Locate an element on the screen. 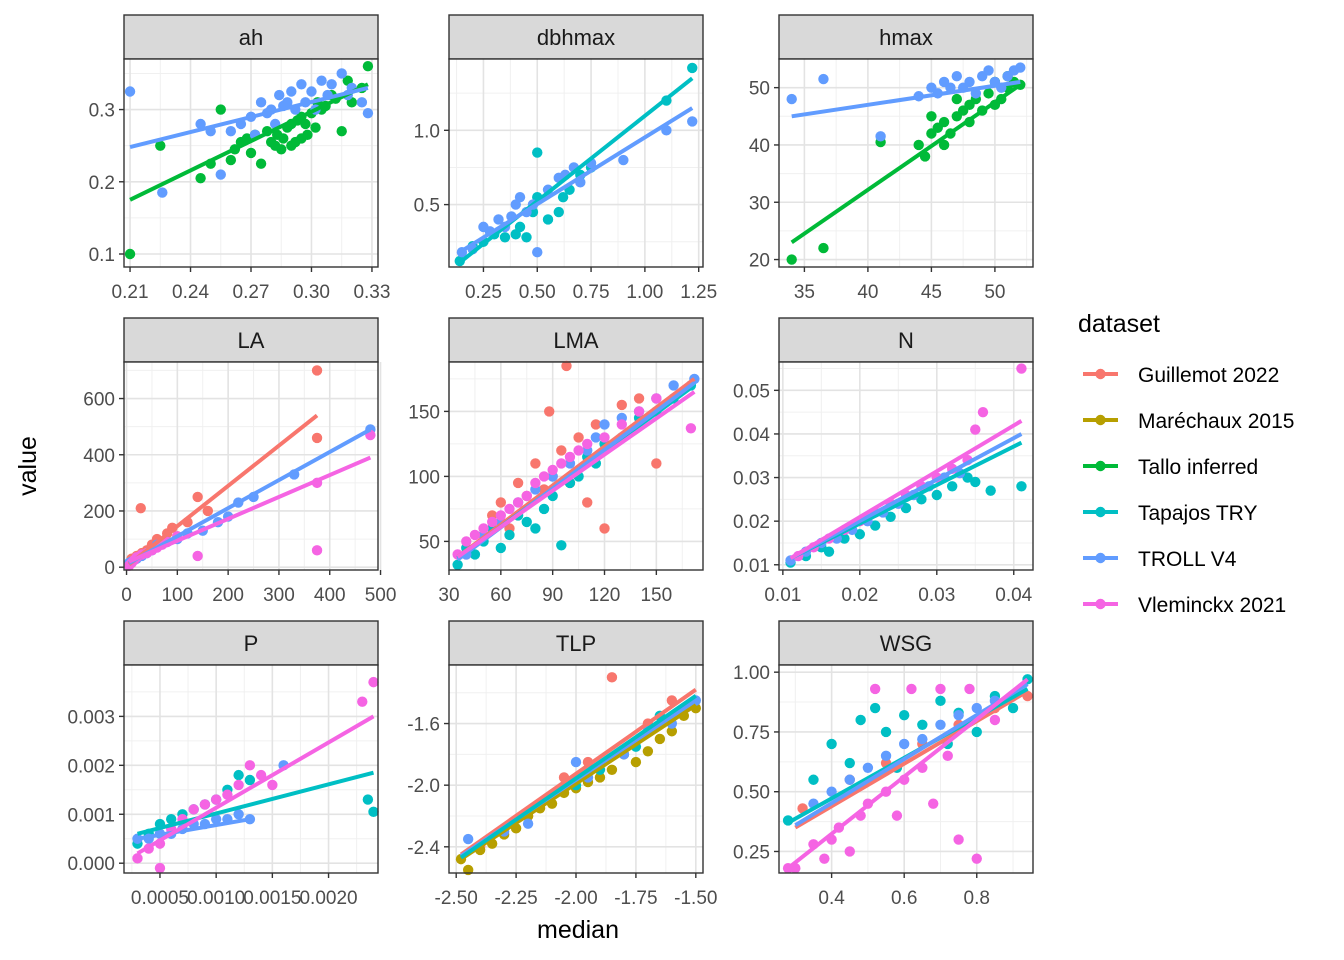 The image size is (1344, 960). y-tick-label: 150 is located at coordinates (424, 412).